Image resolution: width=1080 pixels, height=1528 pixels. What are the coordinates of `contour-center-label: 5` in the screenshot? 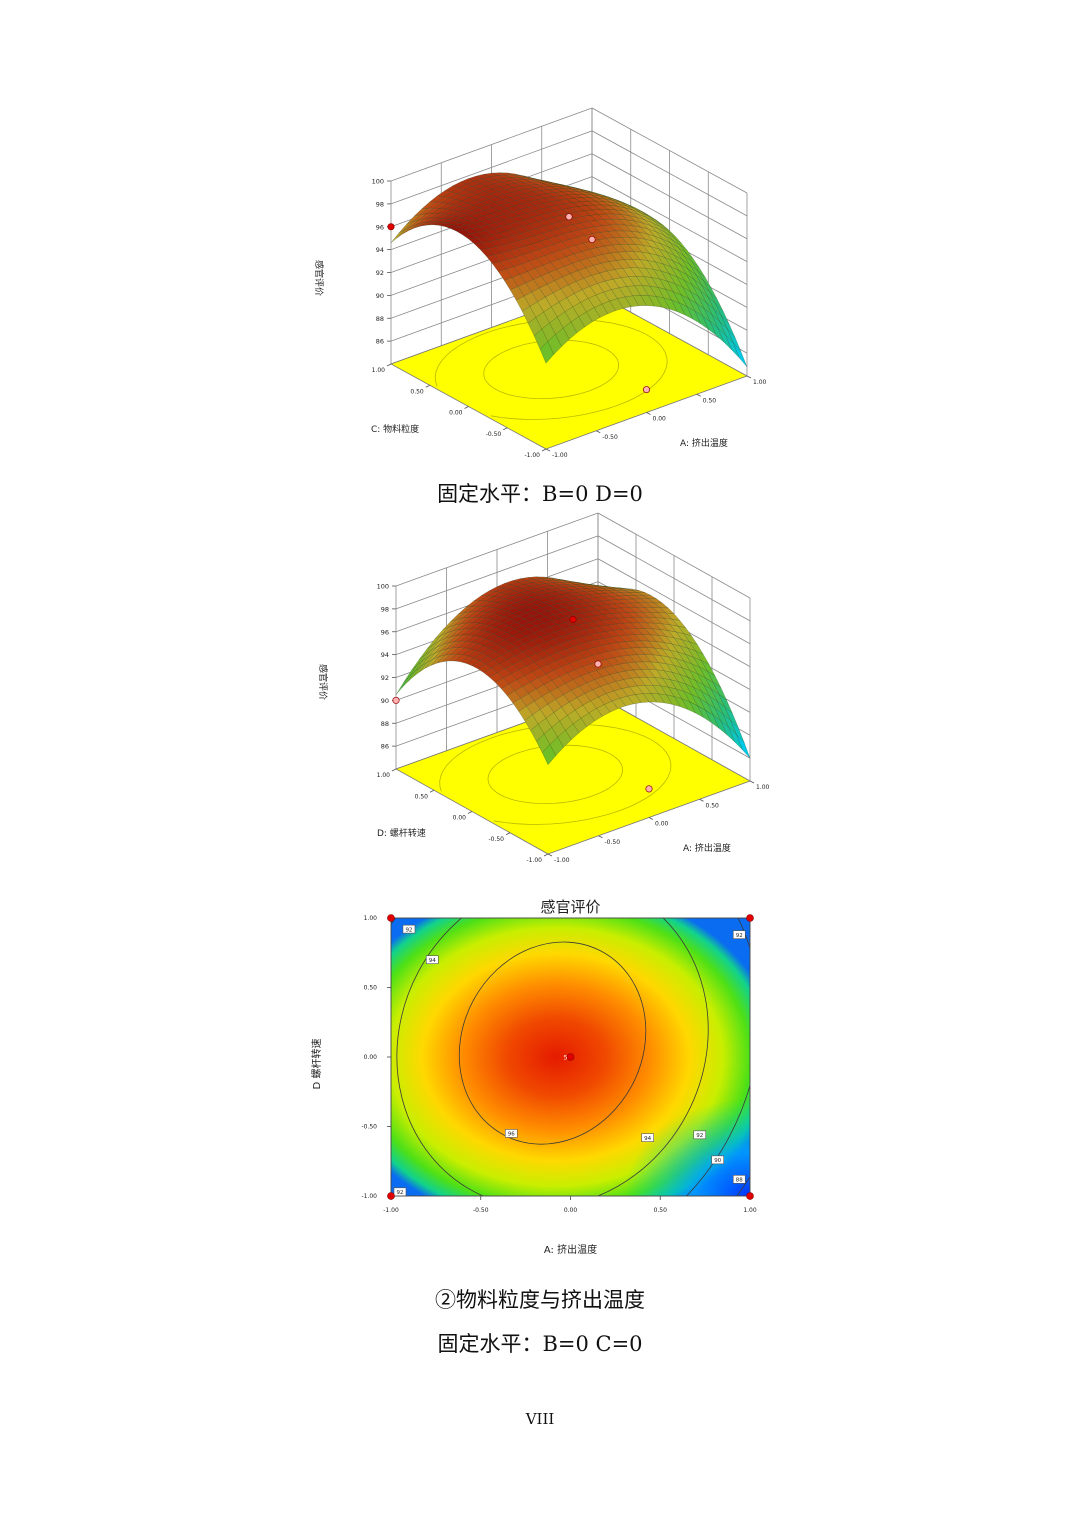 It's located at (566, 1057).